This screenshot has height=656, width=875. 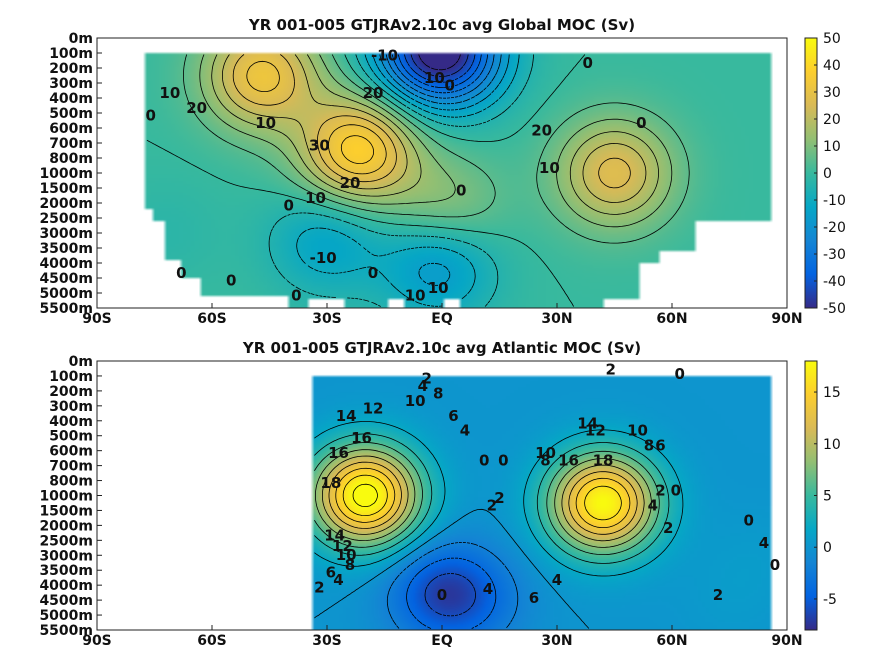 I want to click on colorbar-tick-label: 5, so click(x=827, y=497).